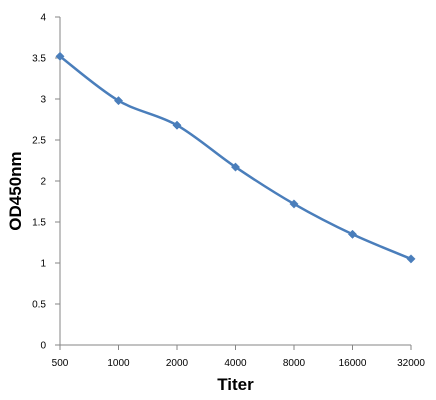 The image size is (436, 400). I want to click on x-ticks: 500 1000 2000 4000 8000 16000 32000, so click(238, 357).